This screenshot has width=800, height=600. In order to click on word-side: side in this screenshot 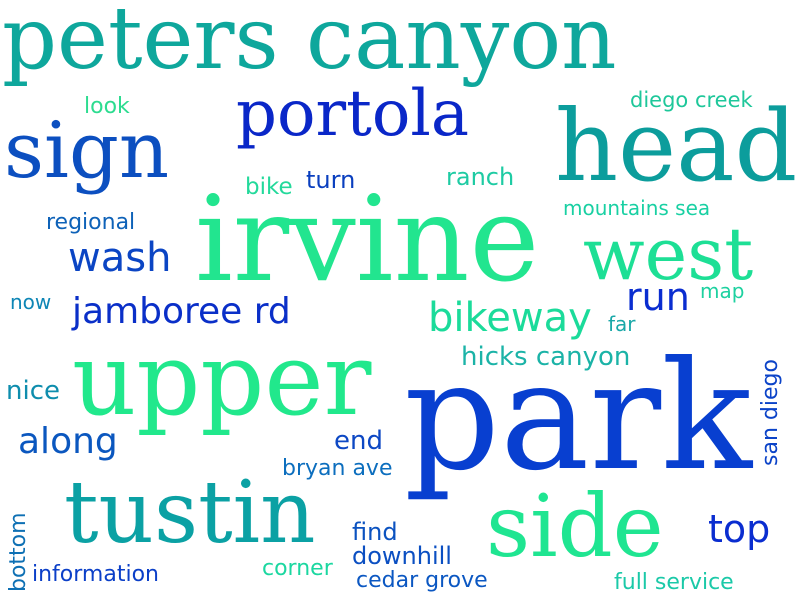, I will do `click(575, 527)`.